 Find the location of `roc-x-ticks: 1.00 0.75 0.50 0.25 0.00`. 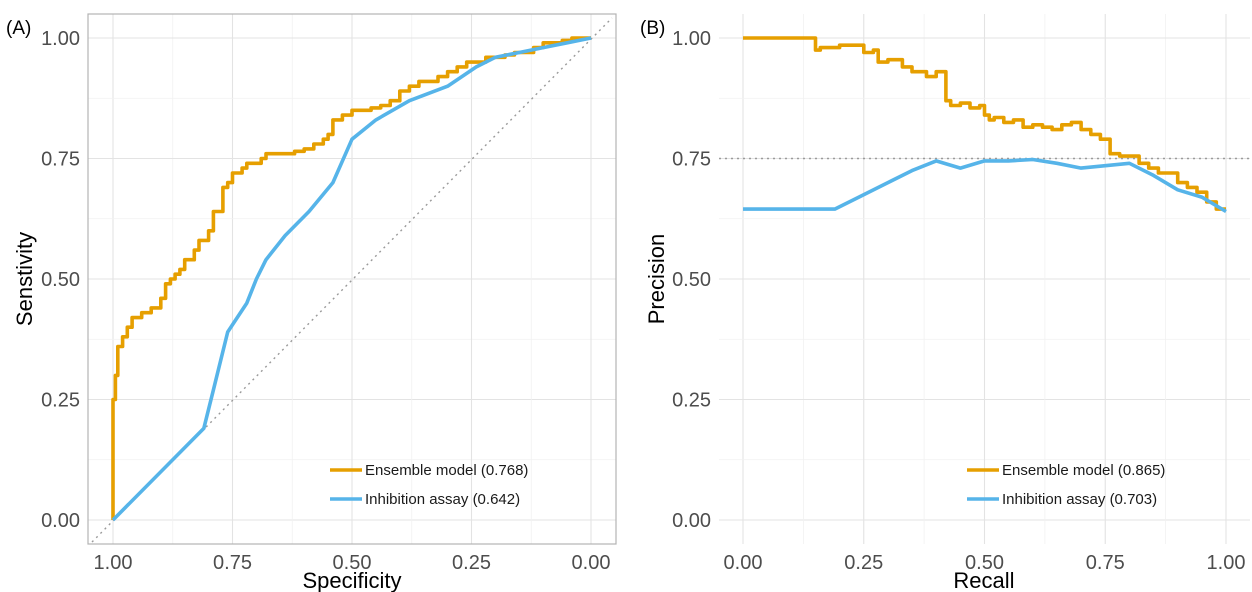

roc-x-ticks: 1.00 0.75 0.50 0.25 0.00 is located at coordinates (352, 563).